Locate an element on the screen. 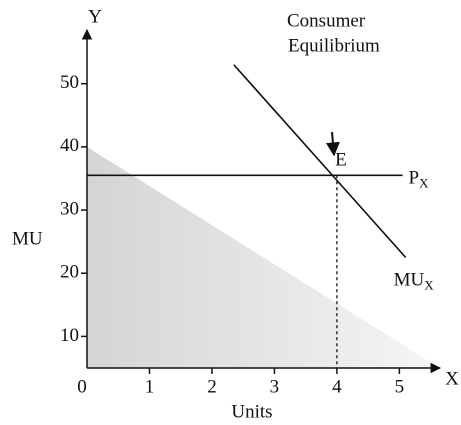  annotation-line: Equilibrium is located at coordinates (334, 45).